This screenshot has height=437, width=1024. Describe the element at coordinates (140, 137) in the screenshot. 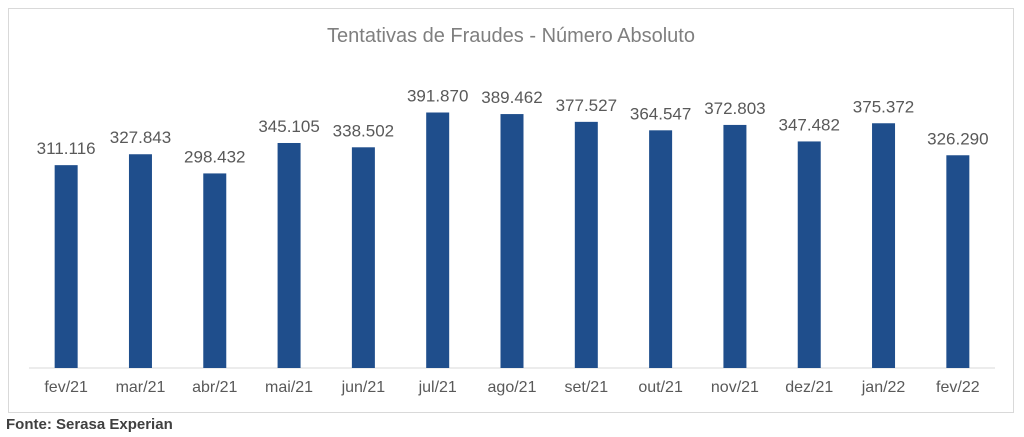

I see `data-label: 327.843` at that location.